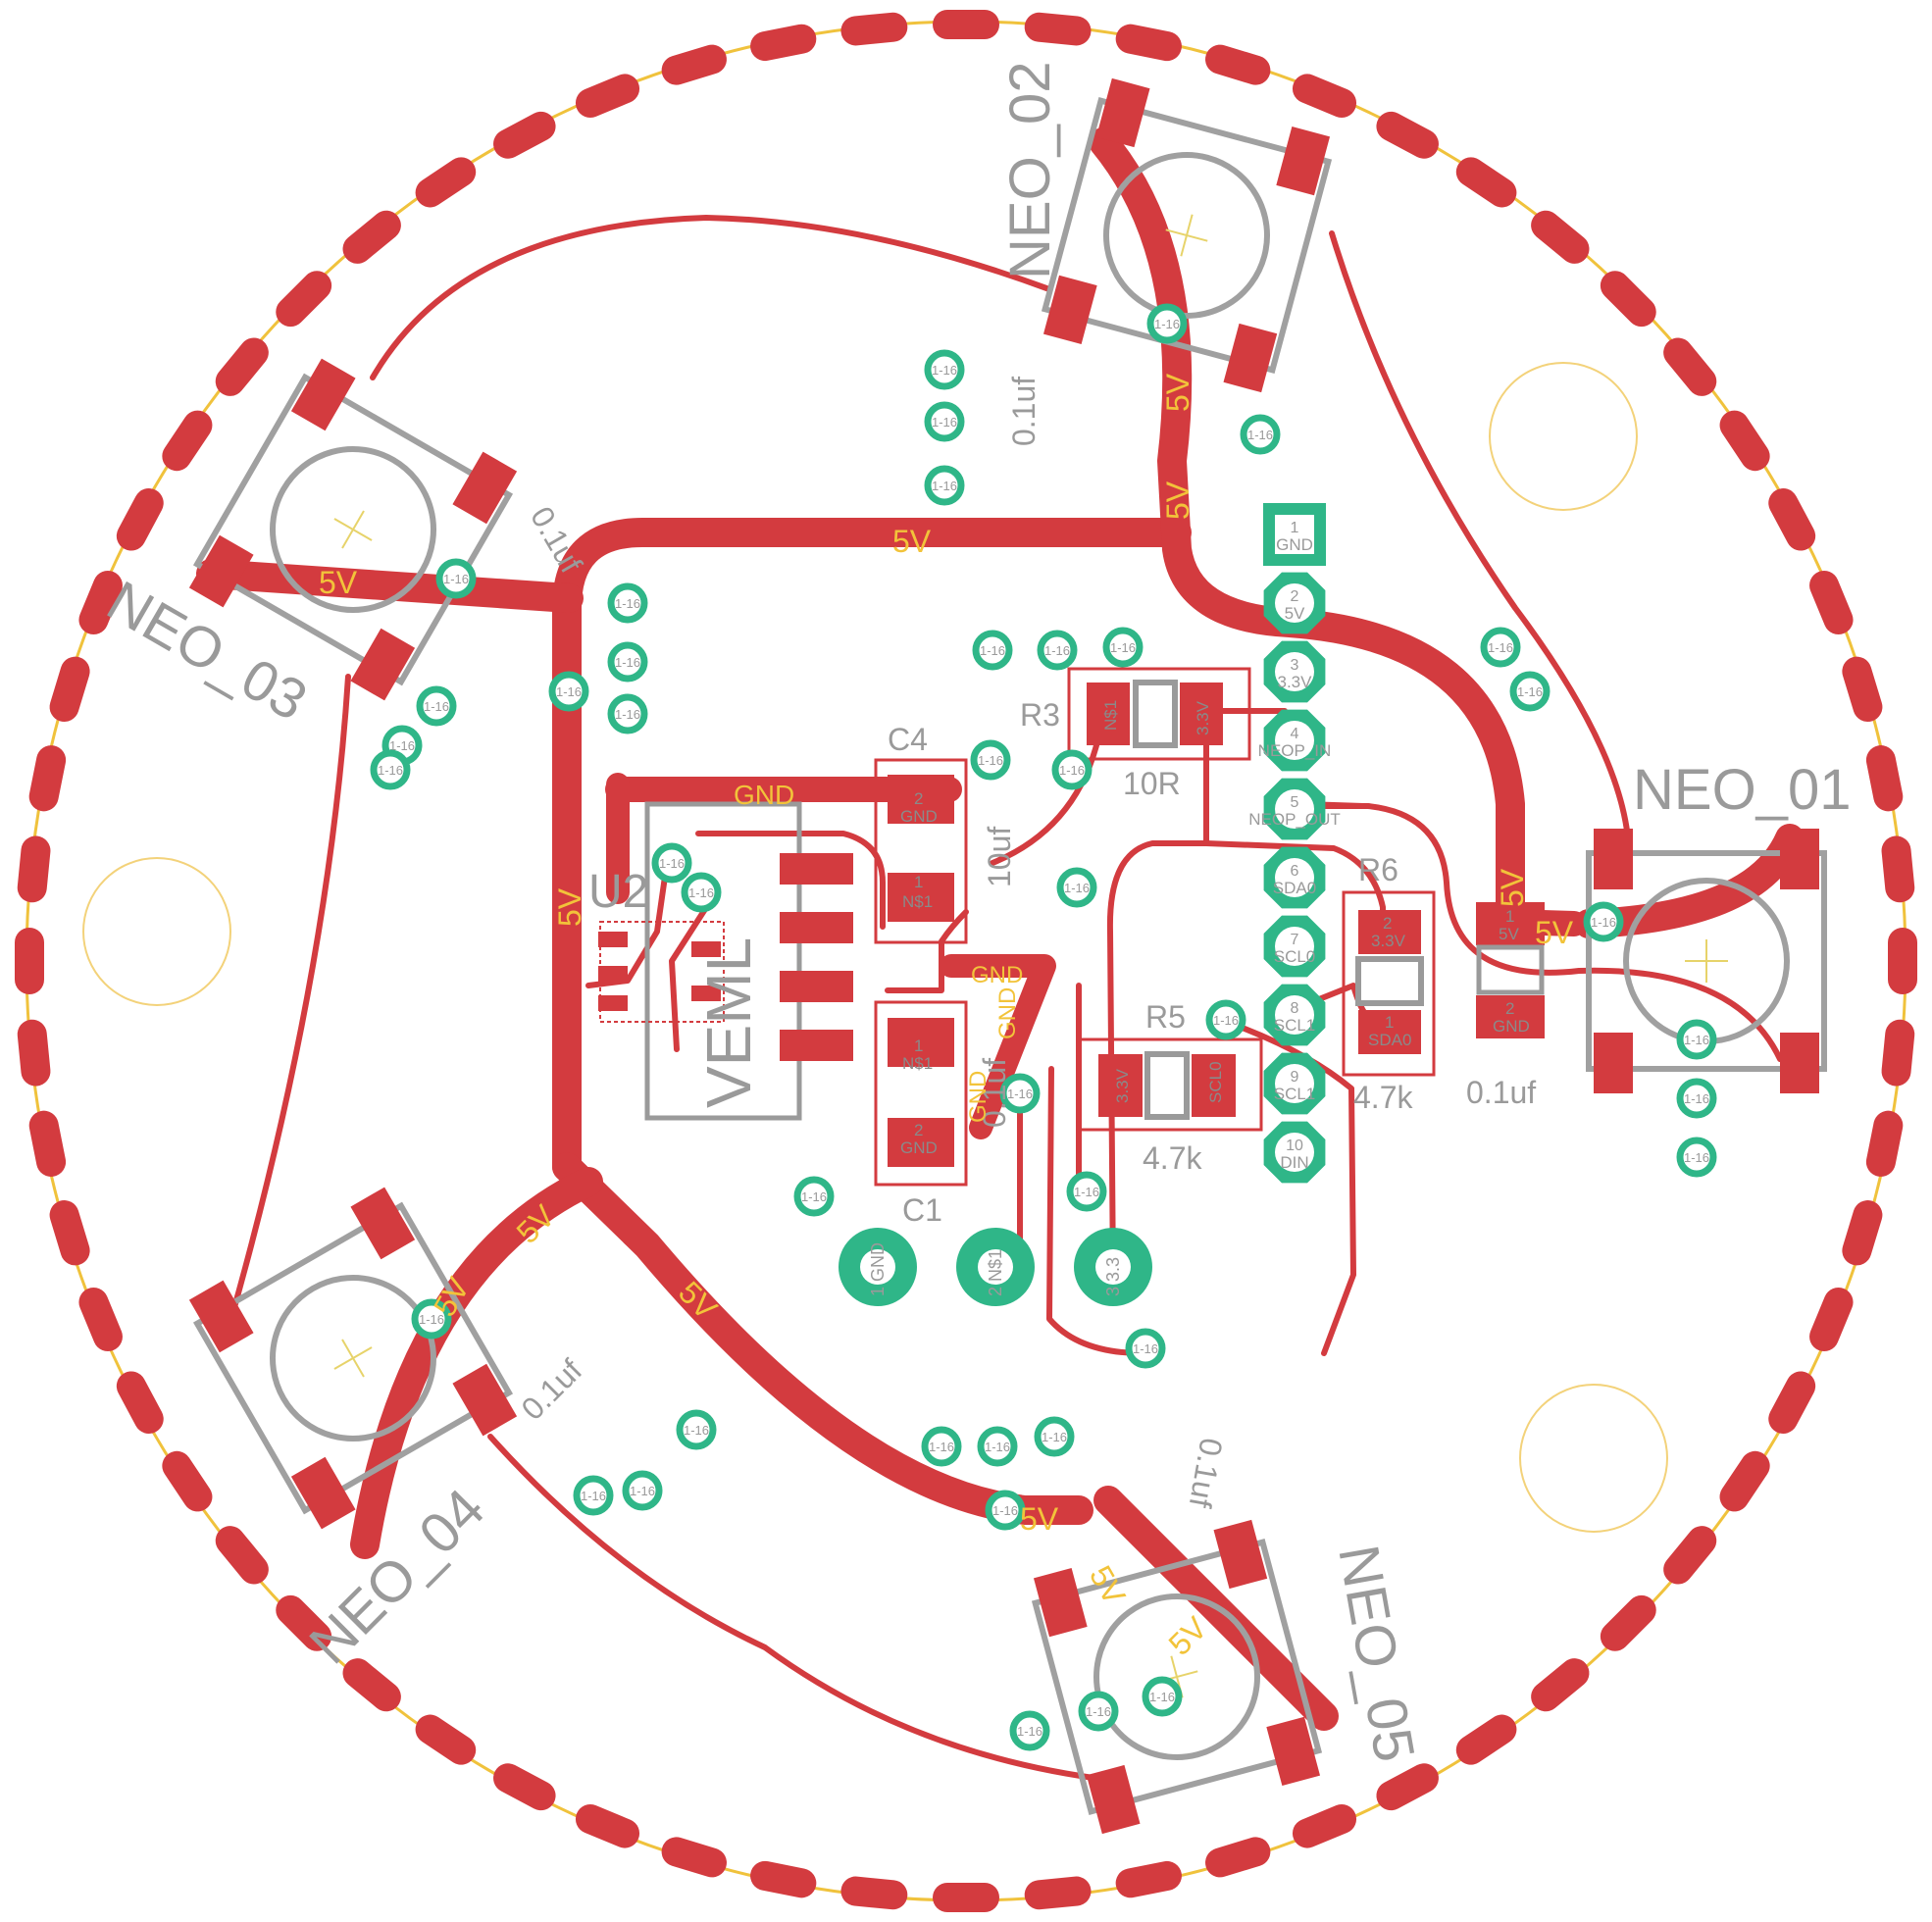  What do you see at coordinates (1152, 784) in the screenshot?
I see `label-r3-value: 10R` at bounding box center [1152, 784].